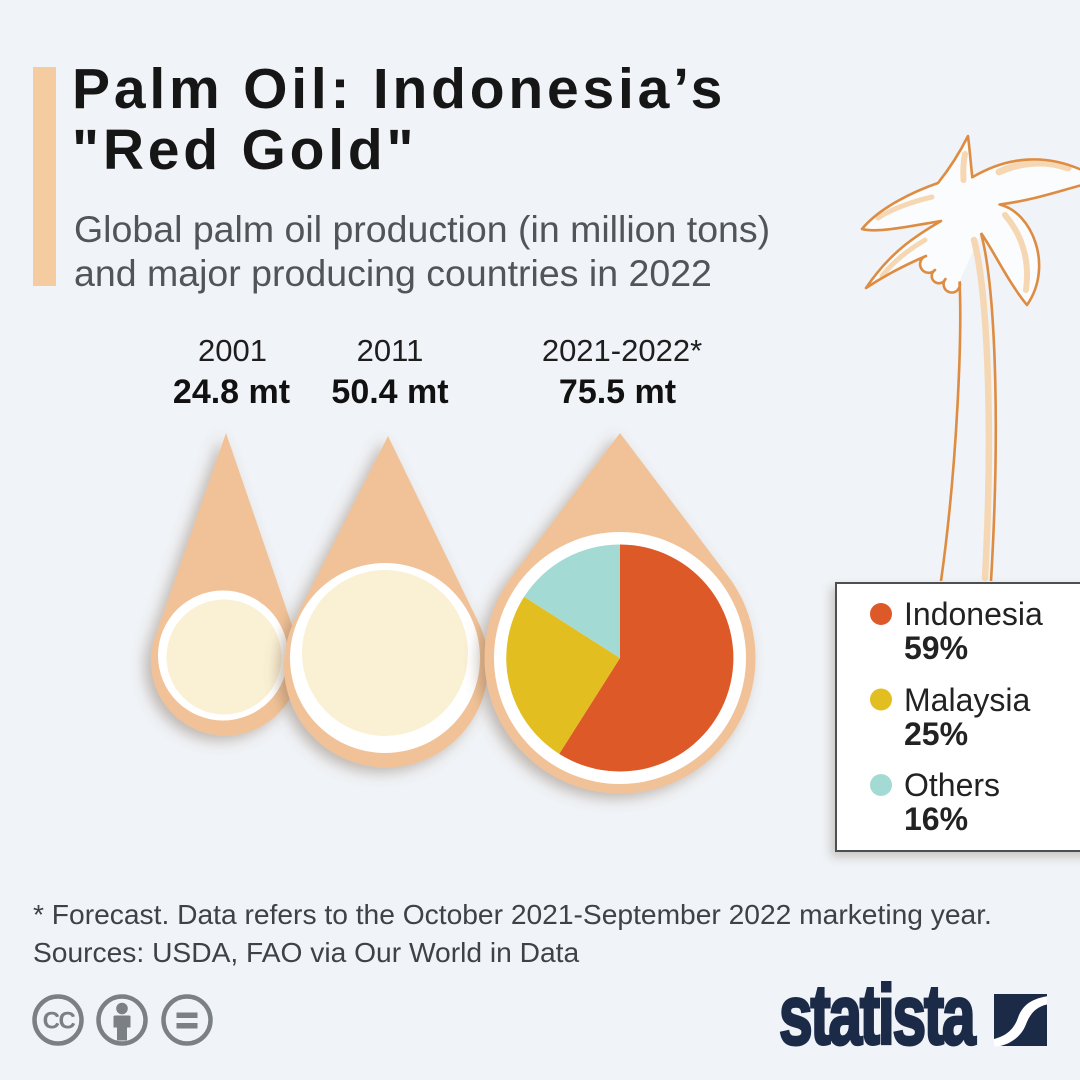 The width and height of the screenshot is (1080, 1080). I want to click on svg-text: statista, so click(878, 1020).